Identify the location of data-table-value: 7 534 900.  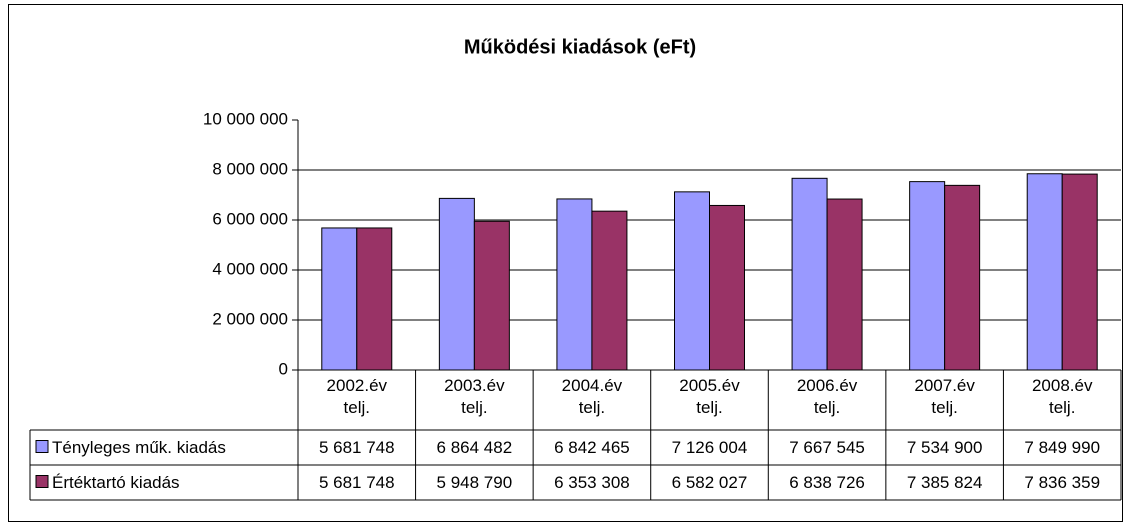
(945, 447).